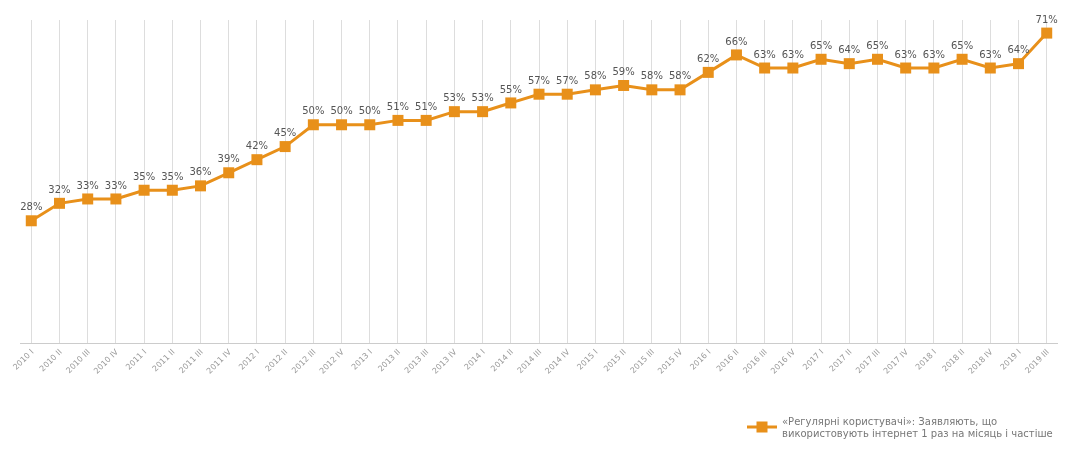 This screenshot has height=459, width=1083. Describe the element at coordinates (623, 72) in the screenshot. I see `data-label: 59%` at that location.